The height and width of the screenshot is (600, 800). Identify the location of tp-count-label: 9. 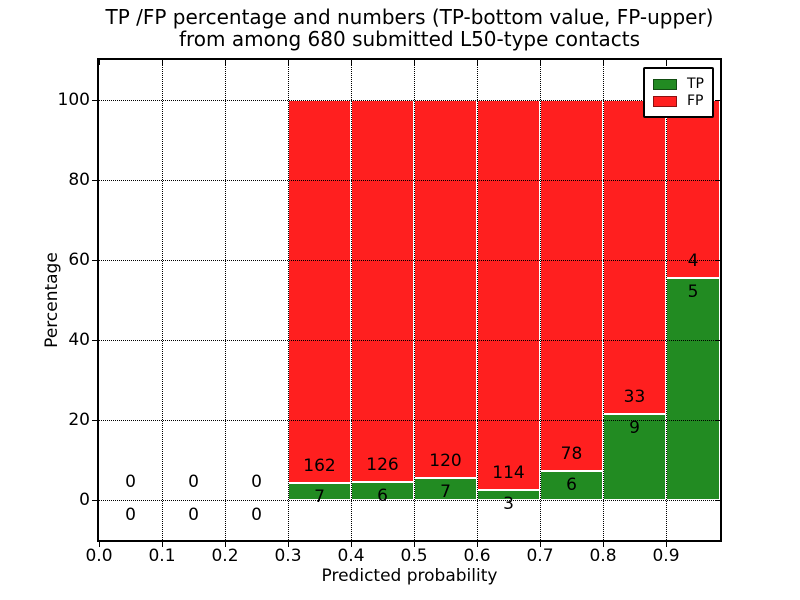
(634, 428).